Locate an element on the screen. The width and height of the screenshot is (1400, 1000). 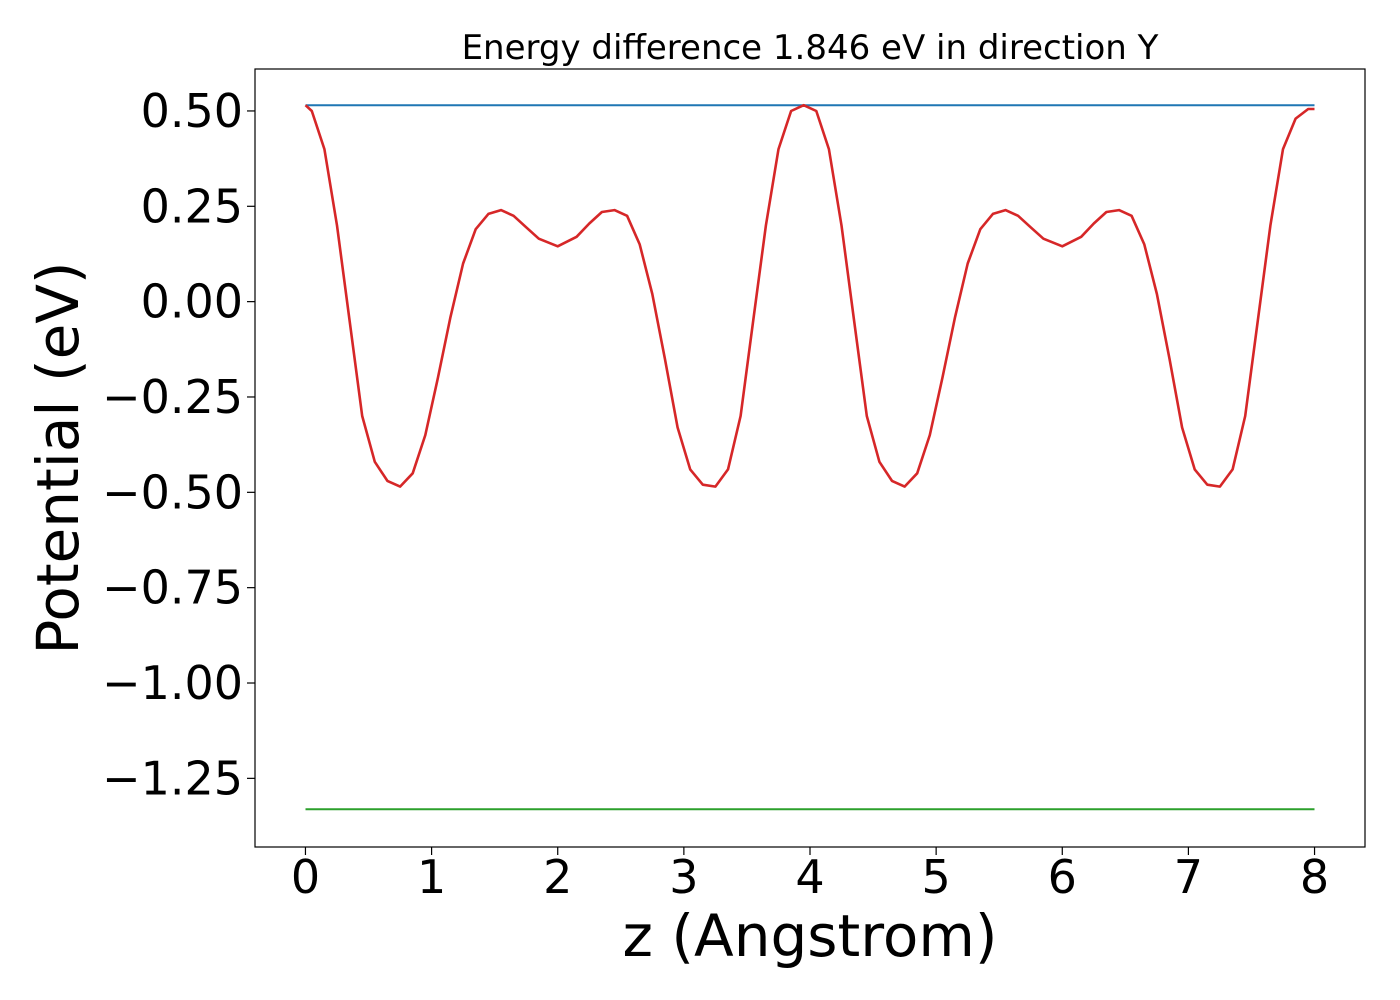
y-tick-label: −1.25 is located at coordinates (172, 778).